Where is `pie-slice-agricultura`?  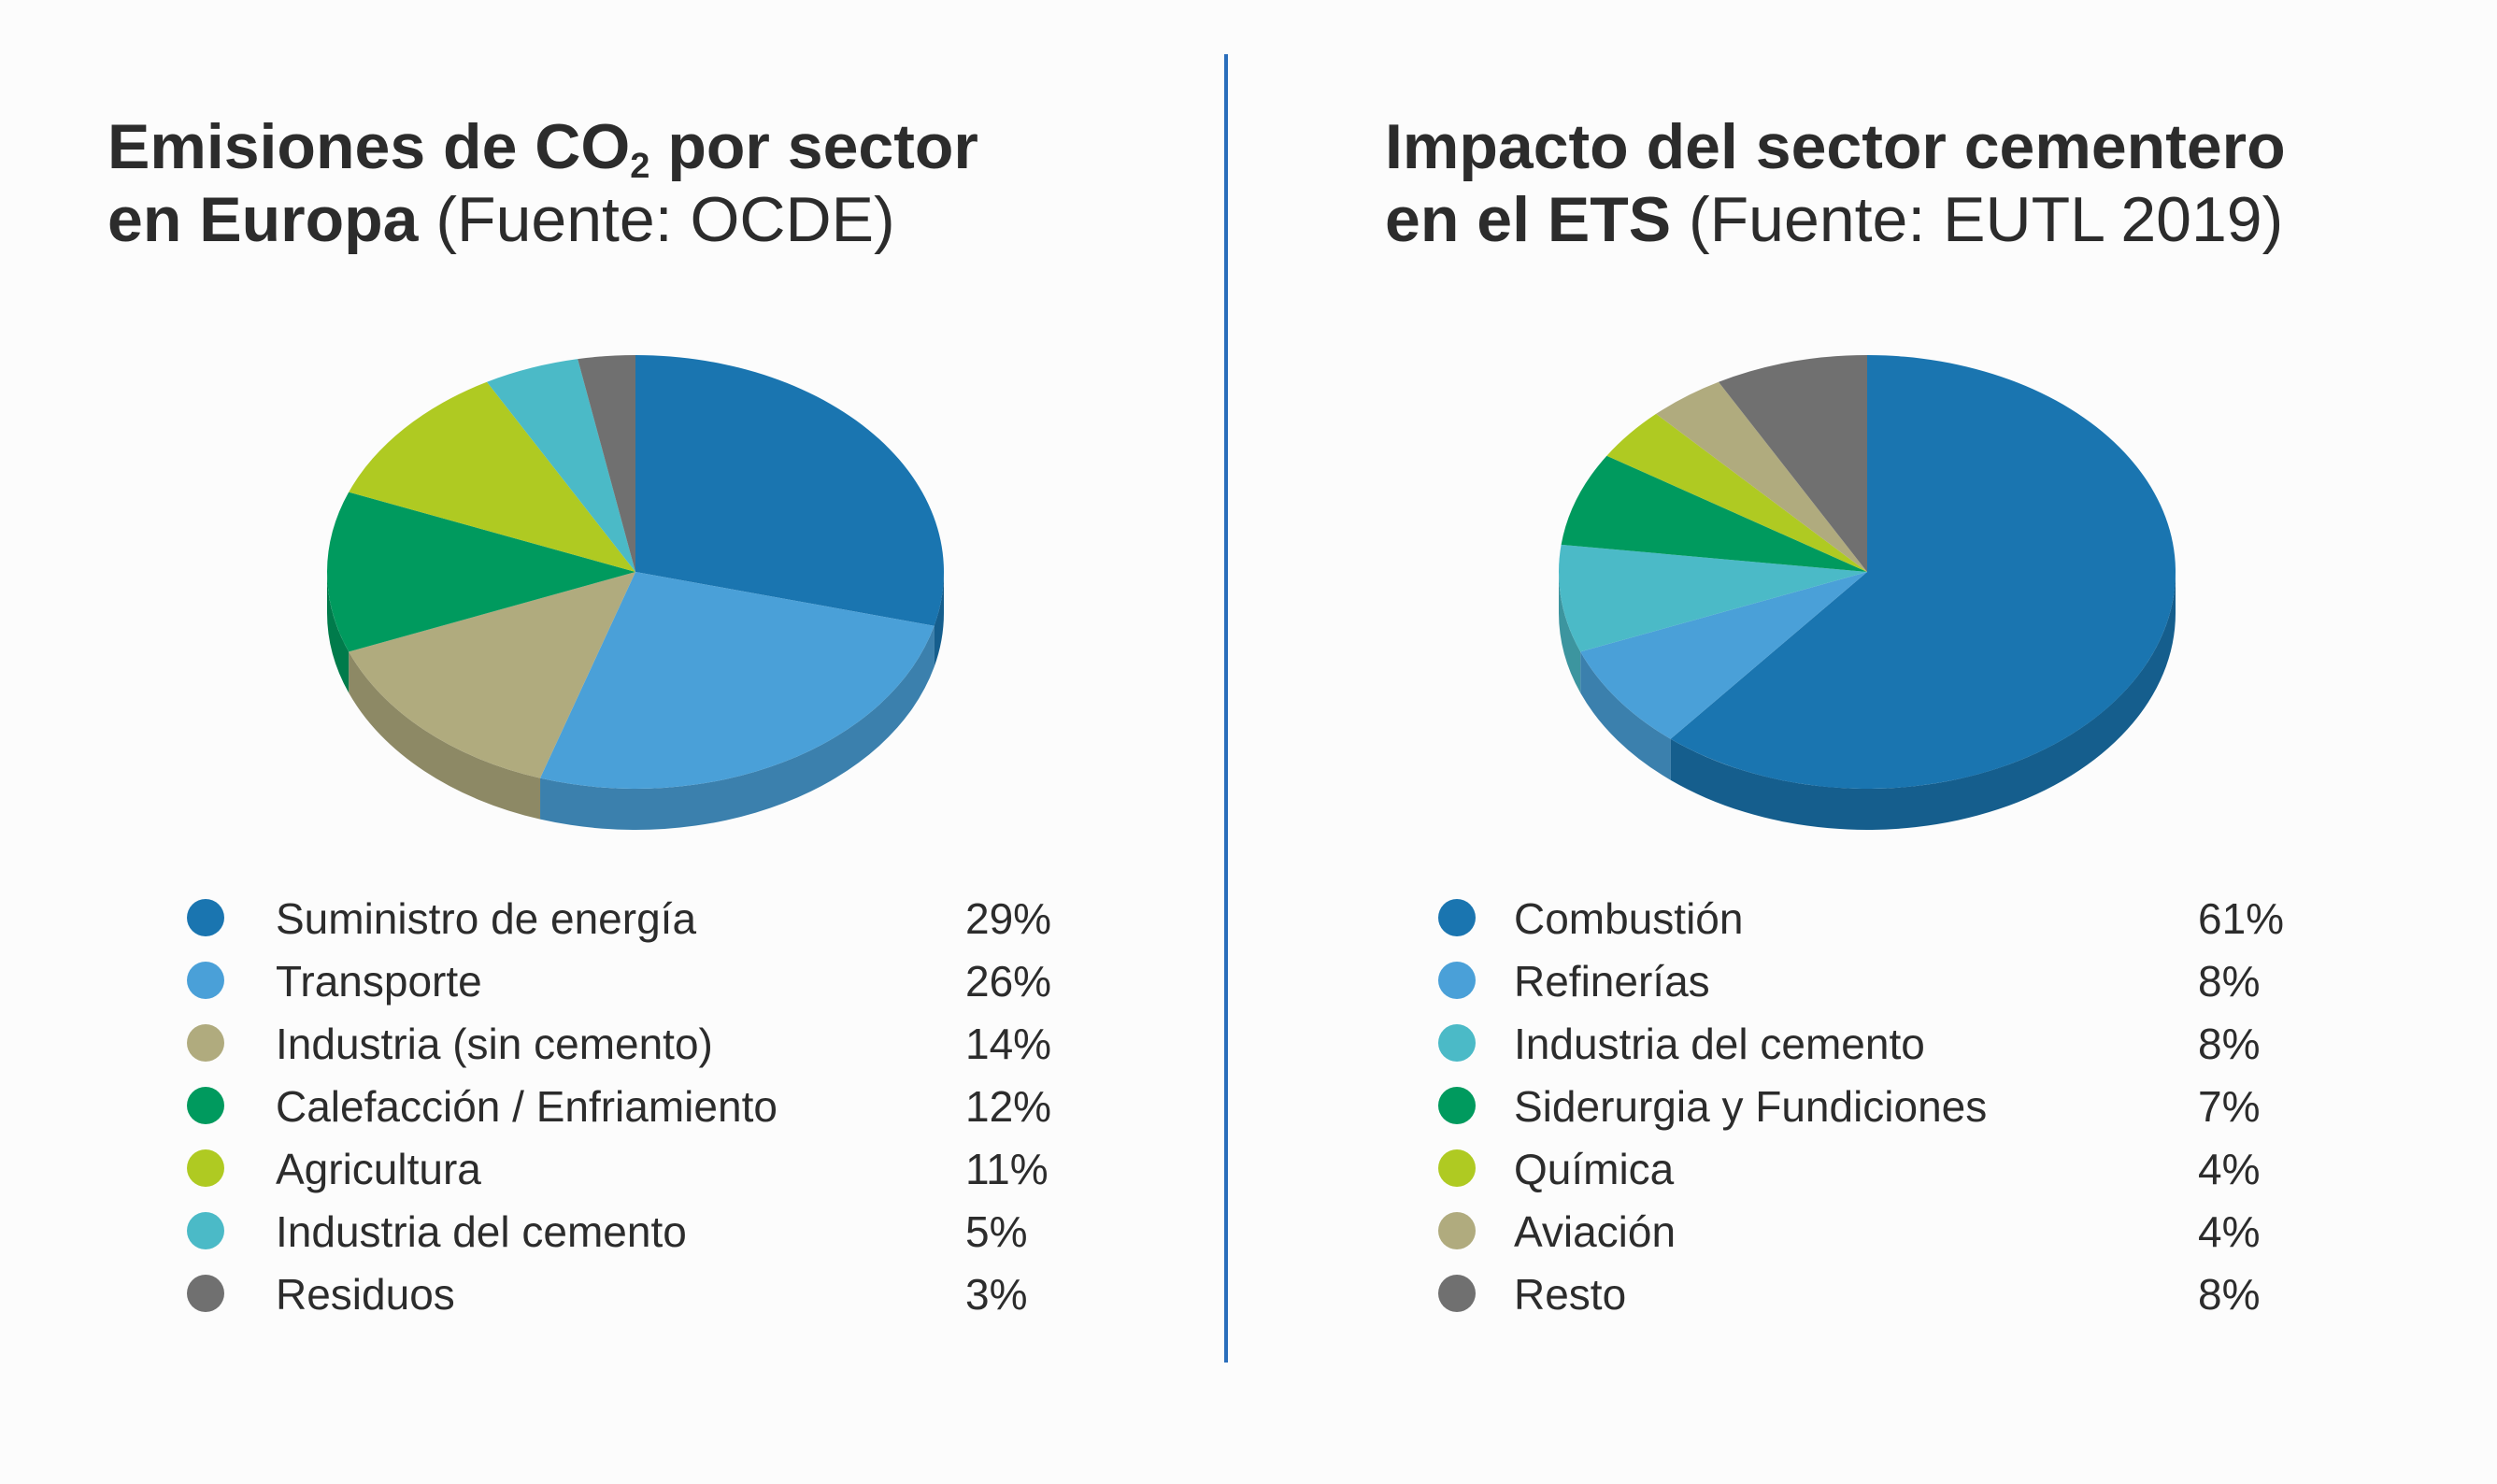 pie-slice-agricultura is located at coordinates (492, 476).